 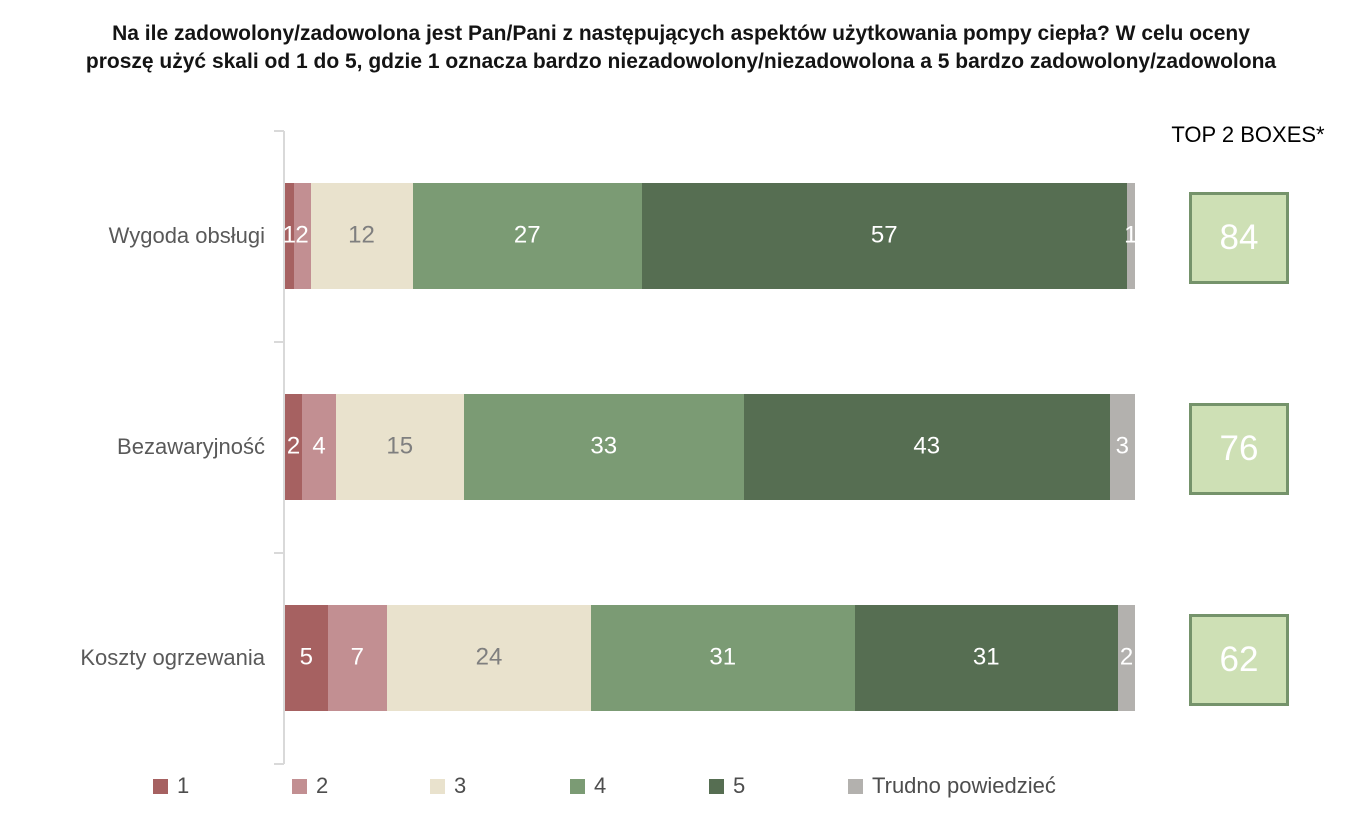 I want to click on category-label: Bezawaryjność, so click(x=191, y=446).